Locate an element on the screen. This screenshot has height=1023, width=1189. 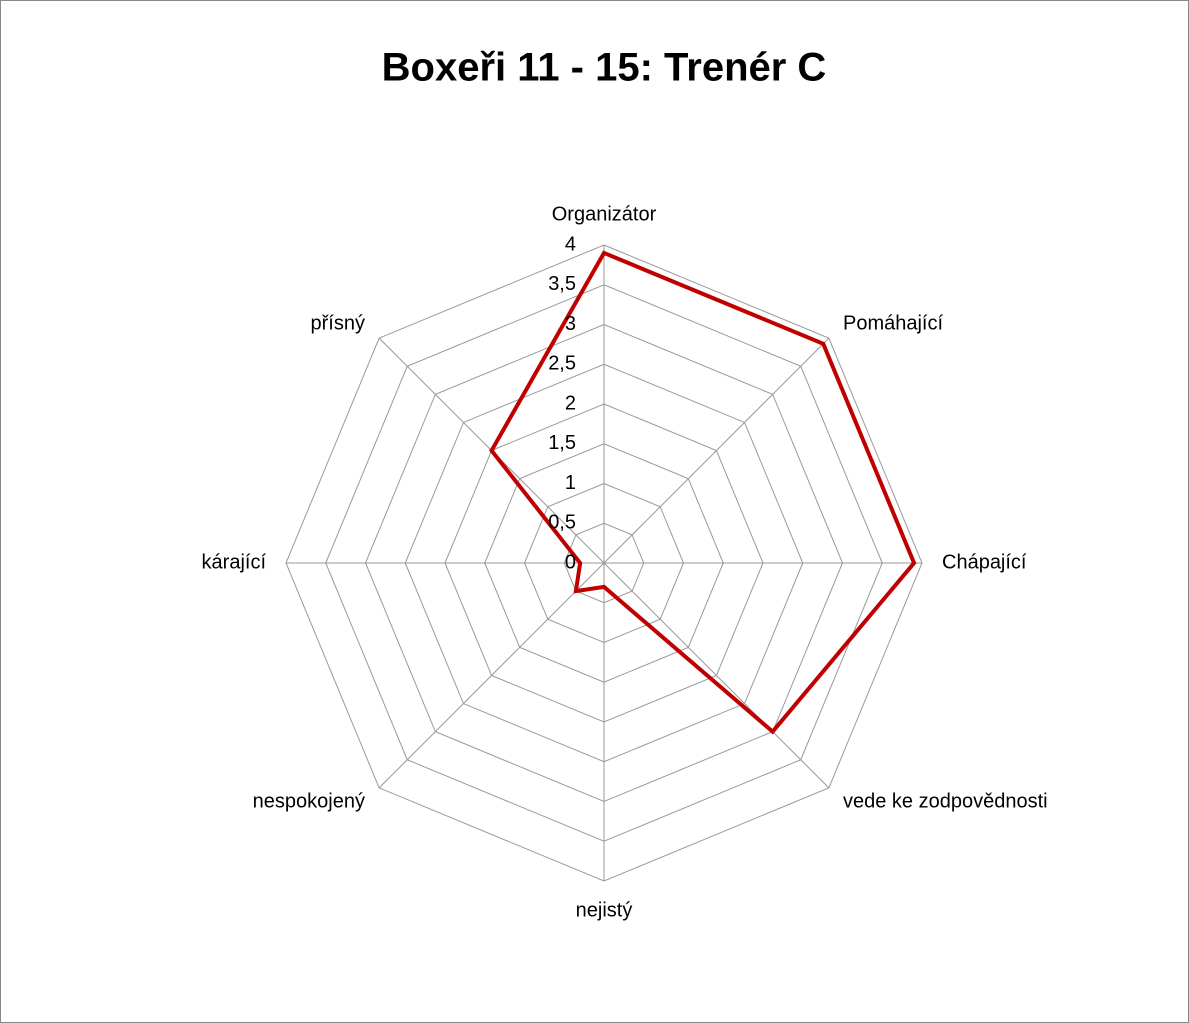
category-label: kárající is located at coordinates (234, 562).